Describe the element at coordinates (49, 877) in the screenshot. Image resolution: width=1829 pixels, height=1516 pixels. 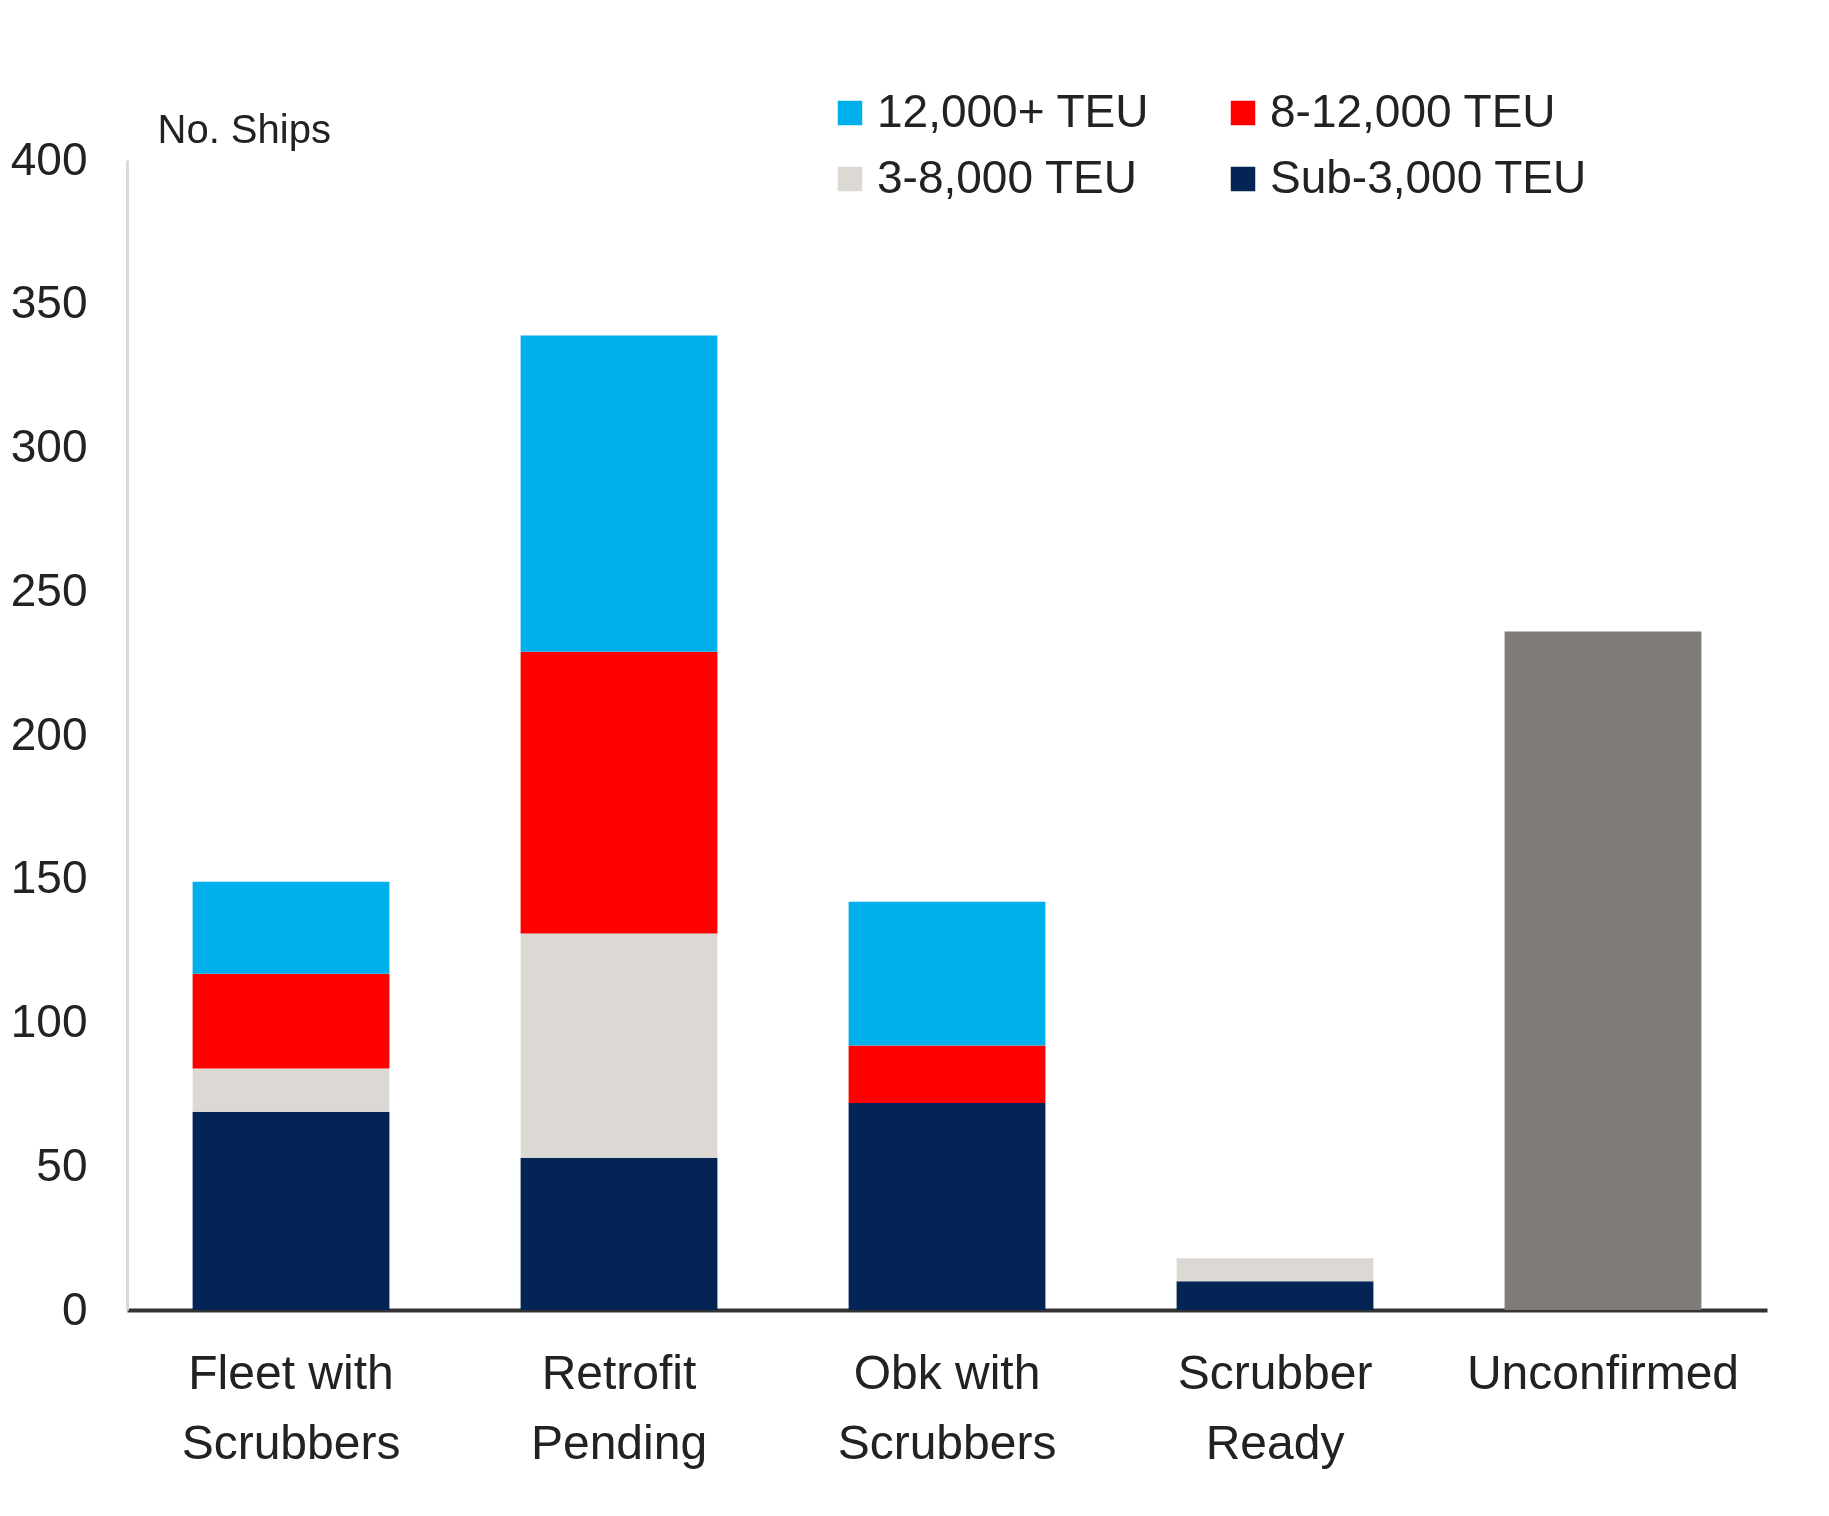
I see `y-tick-label: 150` at that location.